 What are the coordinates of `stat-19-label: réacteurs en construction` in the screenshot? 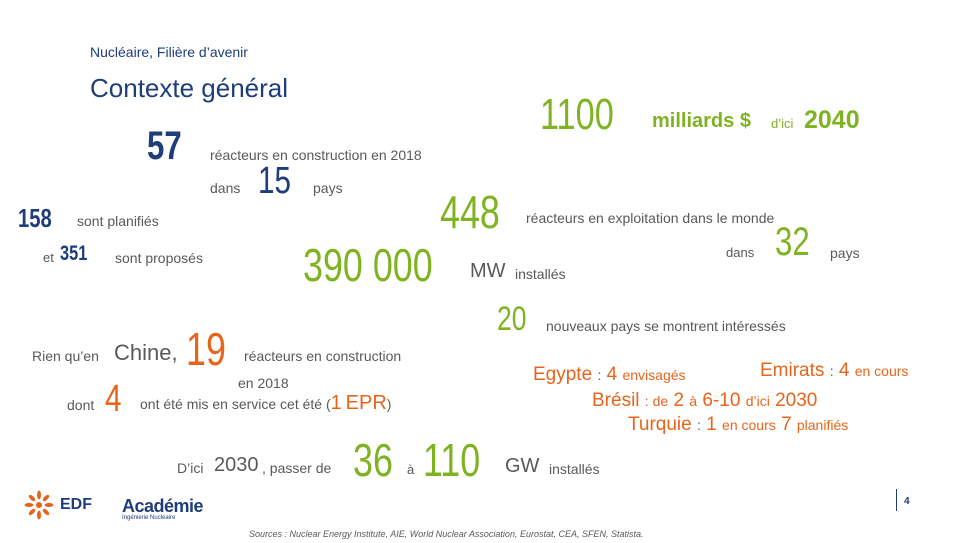 It's located at (323, 356).